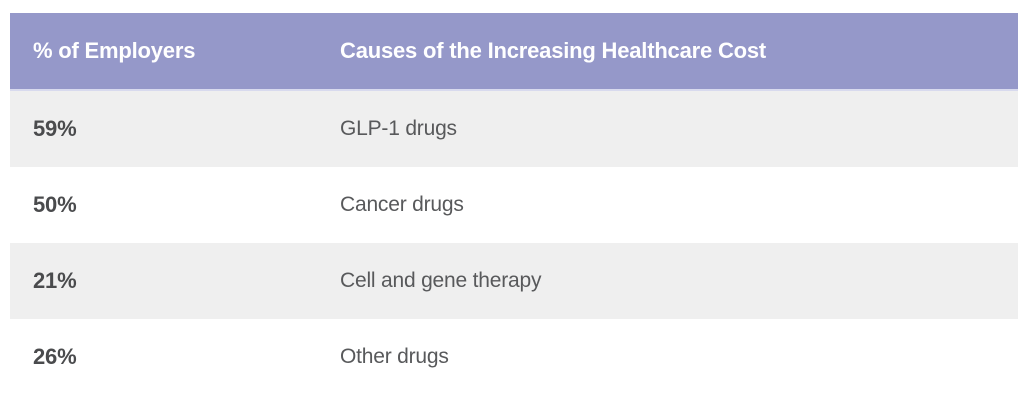 The width and height of the screenshot is (1024, 416). I want to click on percent-cell: 26%, so click(55, 356).